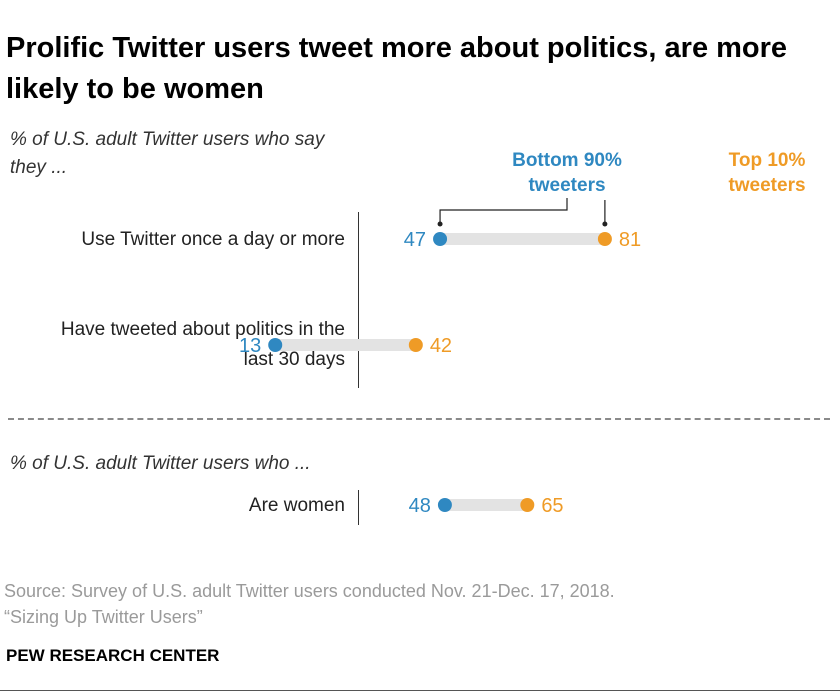  I want to click on row-label-daily: Use Twitter once a day or more, so click(213, 239).